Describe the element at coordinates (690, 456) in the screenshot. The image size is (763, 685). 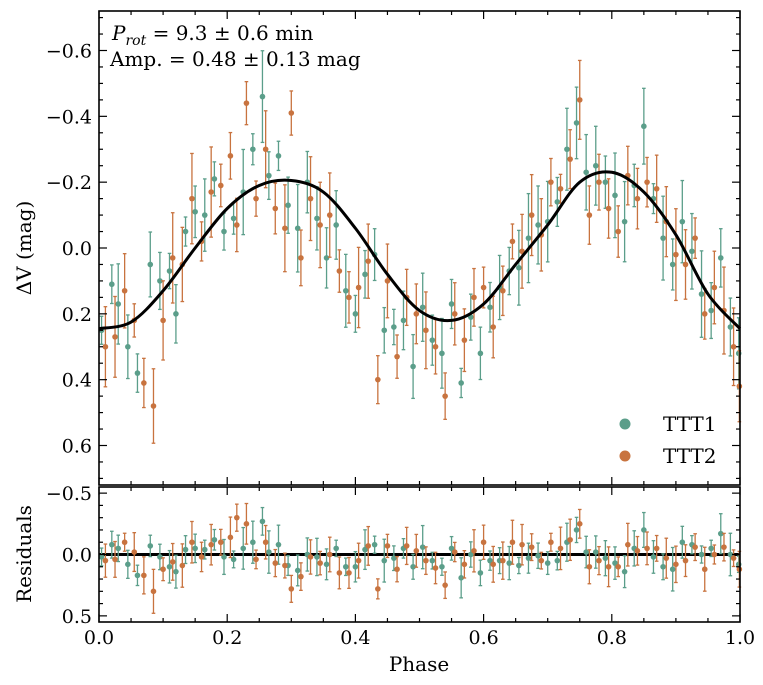
I see `legend-label-ttt2: TTT2` at that location.